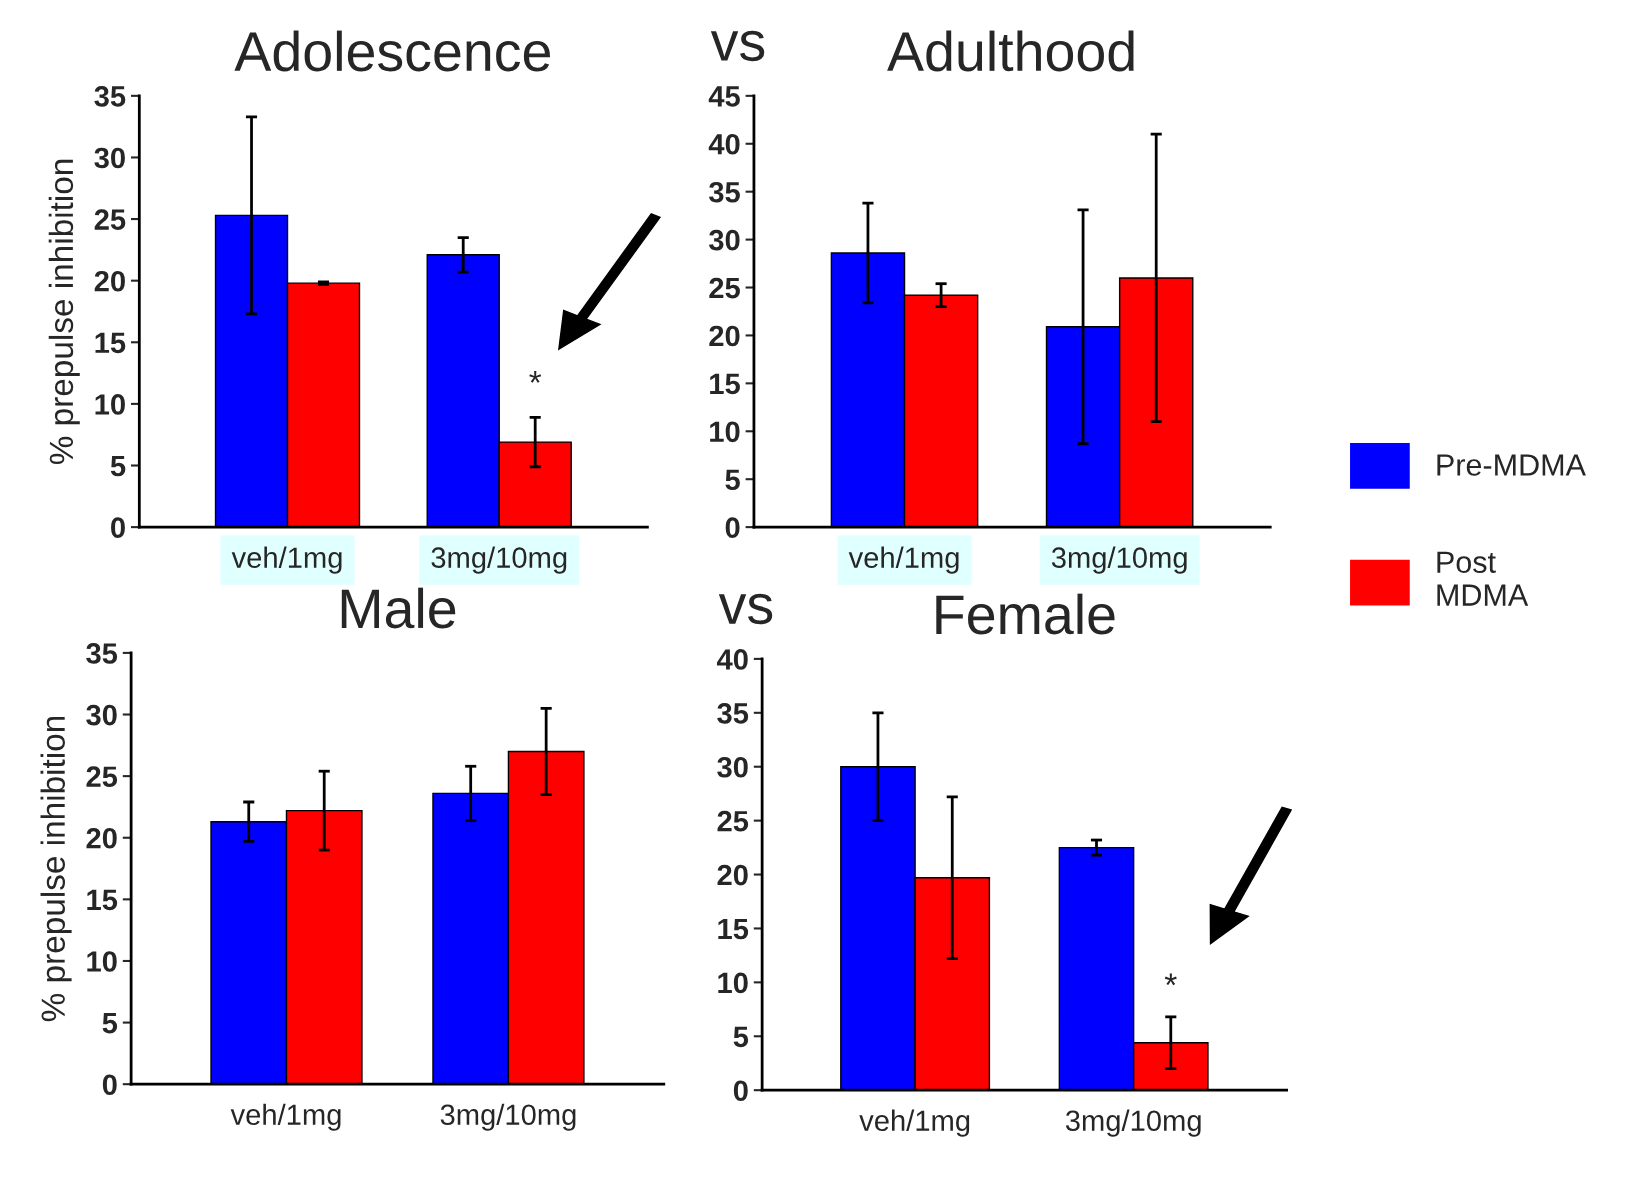 Image resolution: width=1639 pixels, height=1198 pixels. Describe the element at coordinates (398, 608) in the screenshot. I see `chart-title: Male` at that location.